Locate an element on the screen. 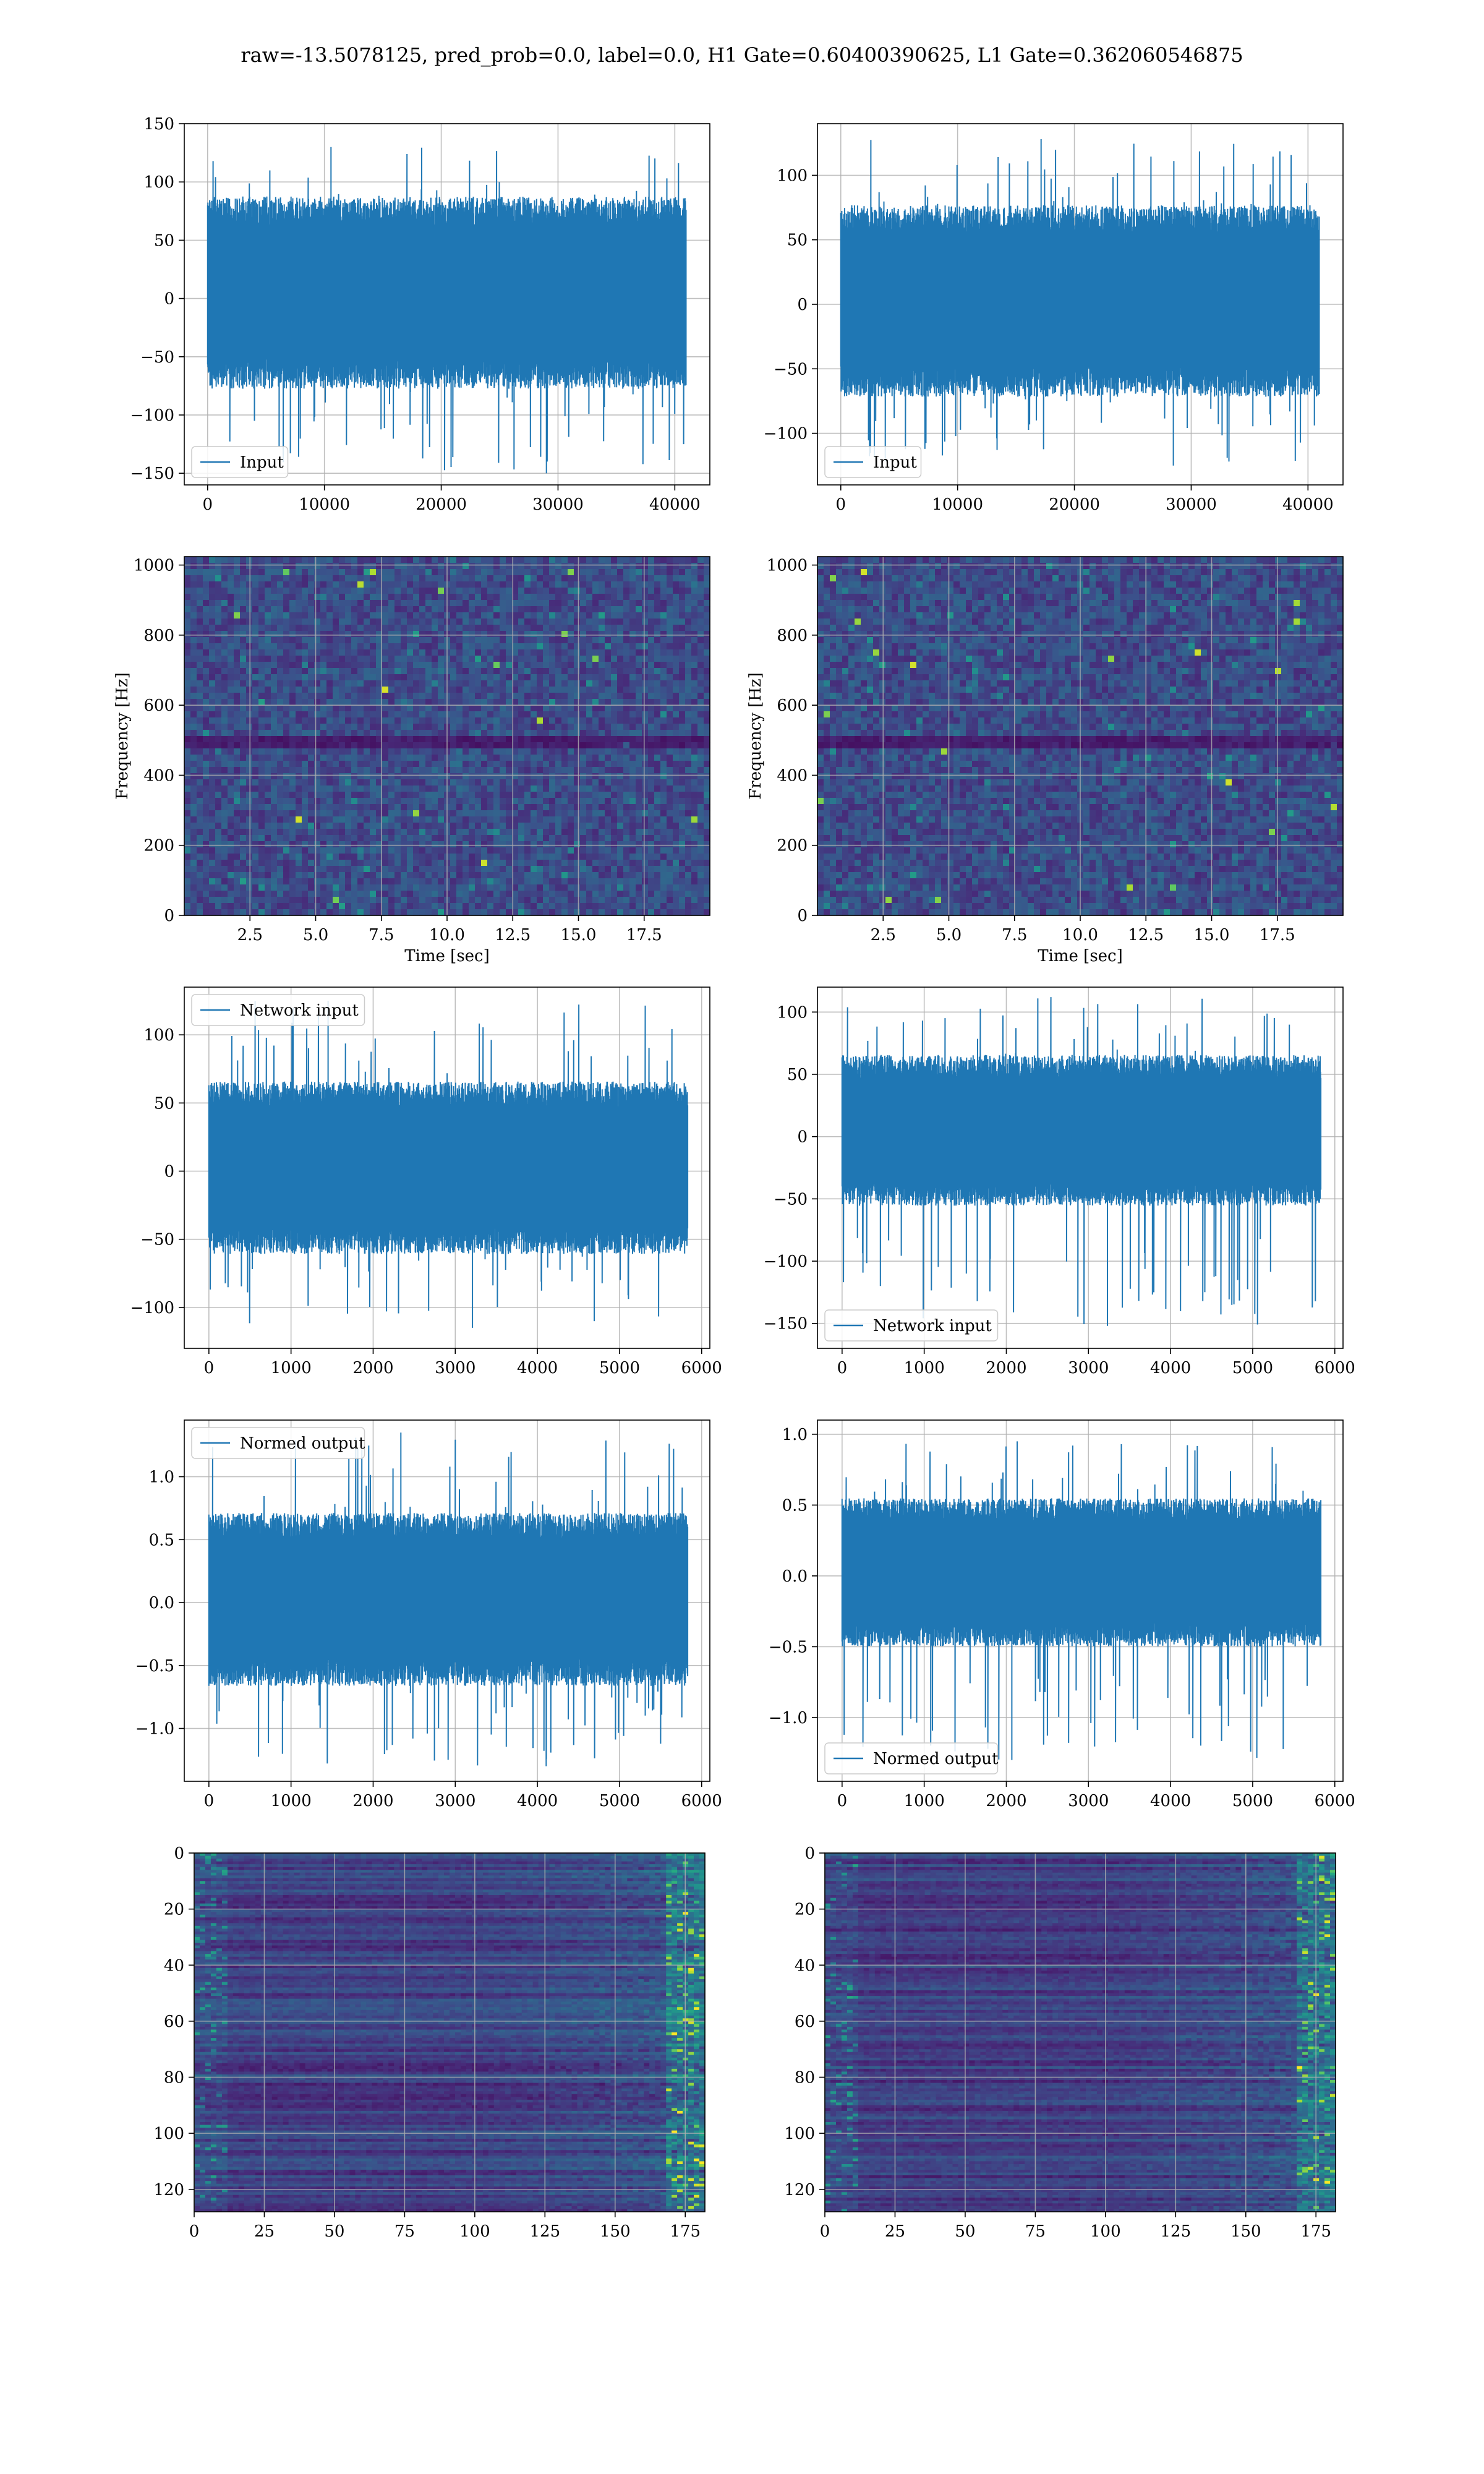 The height and width of the screenshot is (2474, 1484). legend: Input is located at coordinates (240, 462).